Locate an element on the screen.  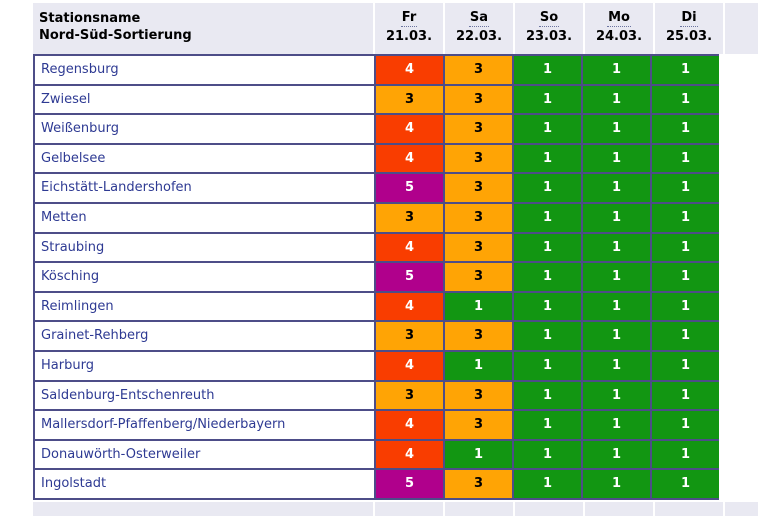
station-name: Zwiesel is located at coordinates (204, 99).